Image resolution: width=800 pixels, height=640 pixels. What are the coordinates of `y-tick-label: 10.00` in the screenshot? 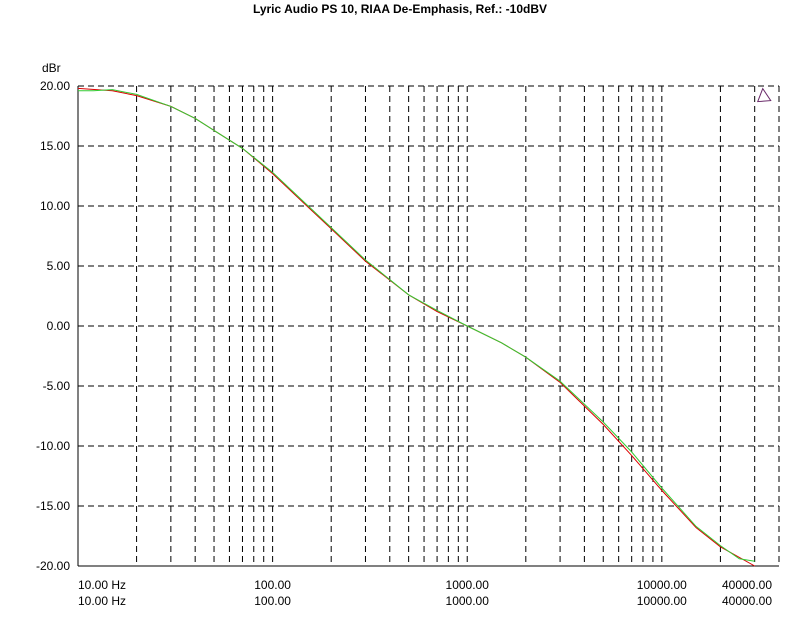 It's located at (55, 206).